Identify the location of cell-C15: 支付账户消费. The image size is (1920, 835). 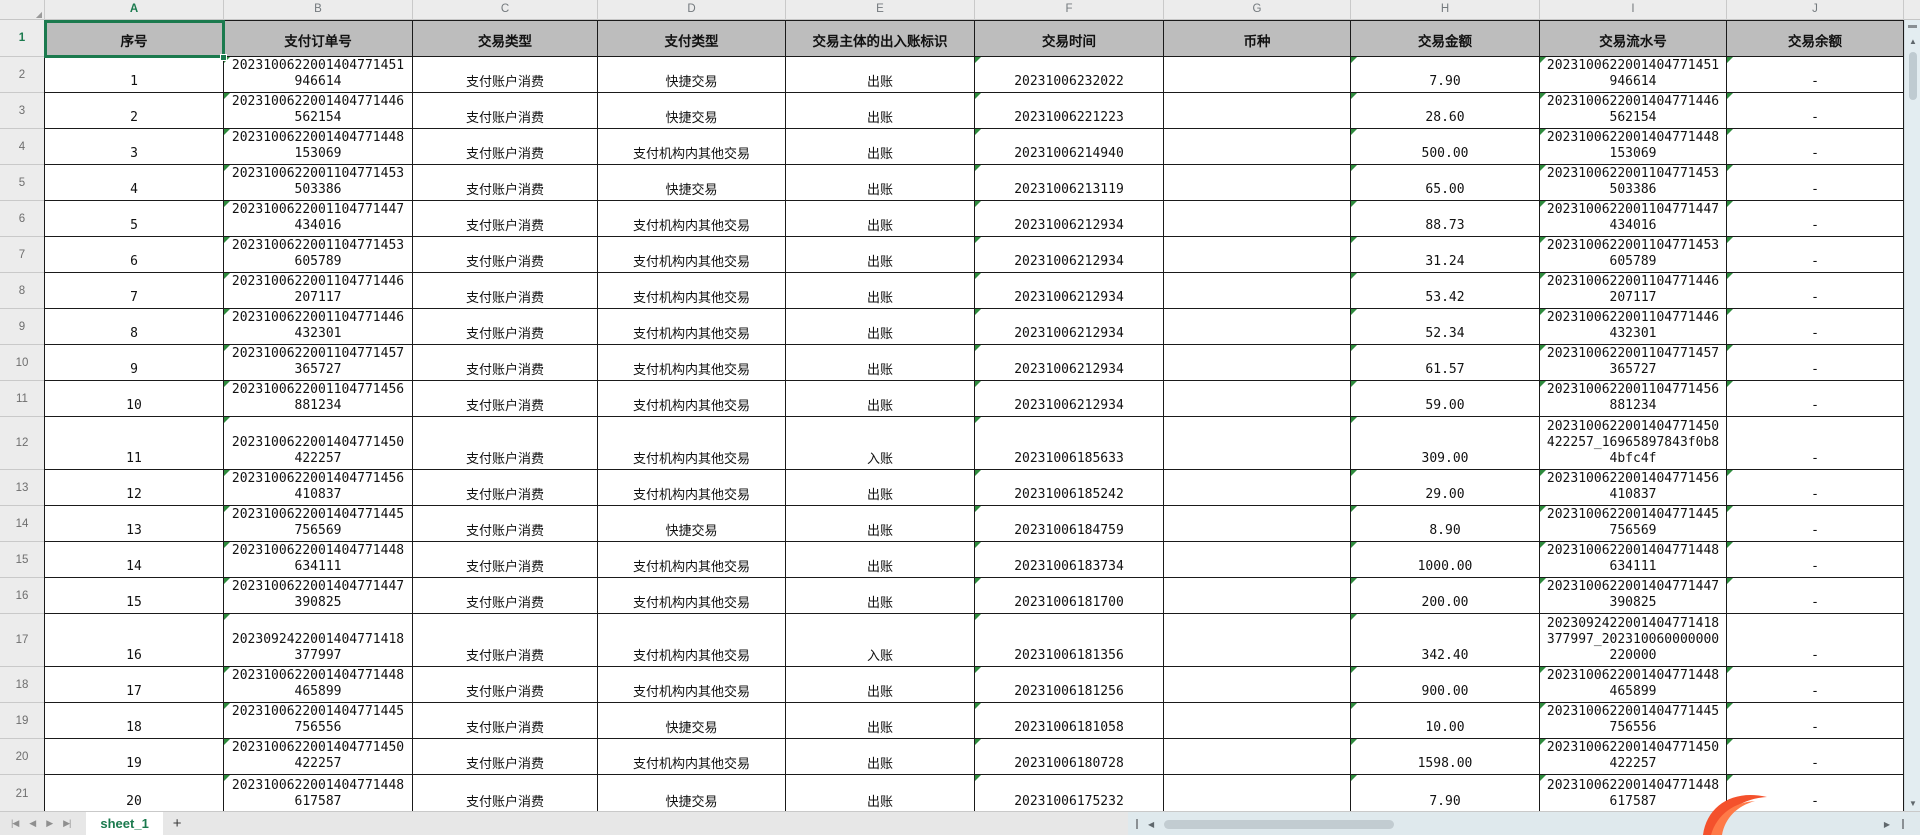
(505, 560).